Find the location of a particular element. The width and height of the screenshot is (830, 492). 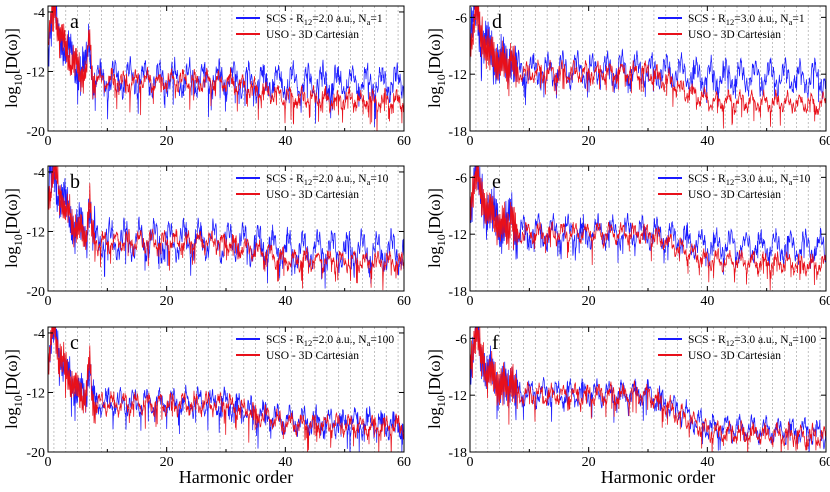

legend-label-scs: SCS - R12=3.0 a.u., Na=1 is located at coordinates (746, 20).